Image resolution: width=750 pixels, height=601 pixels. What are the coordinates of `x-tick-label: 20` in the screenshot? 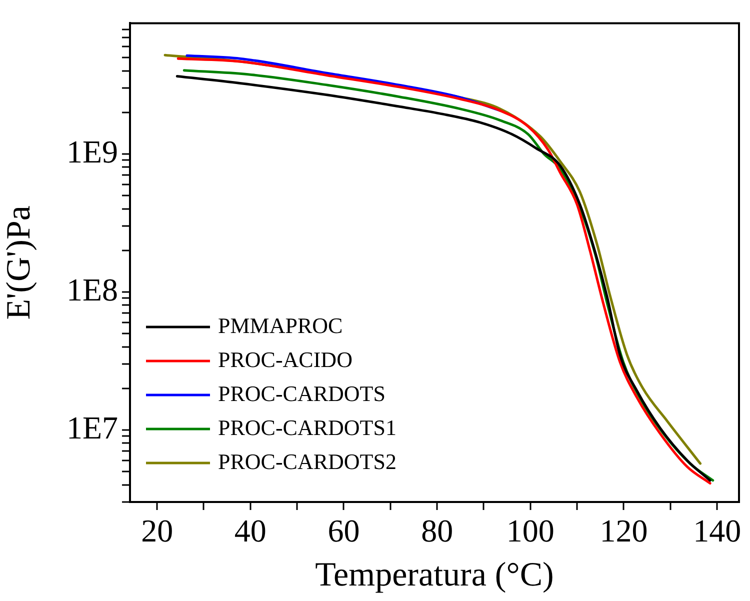 It's located at (157, 530).